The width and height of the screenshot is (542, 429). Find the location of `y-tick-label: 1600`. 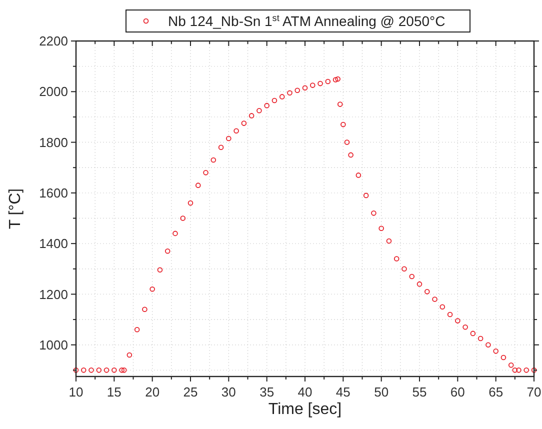

y-tick-label: 1600 is located at coordinates (53, 192).